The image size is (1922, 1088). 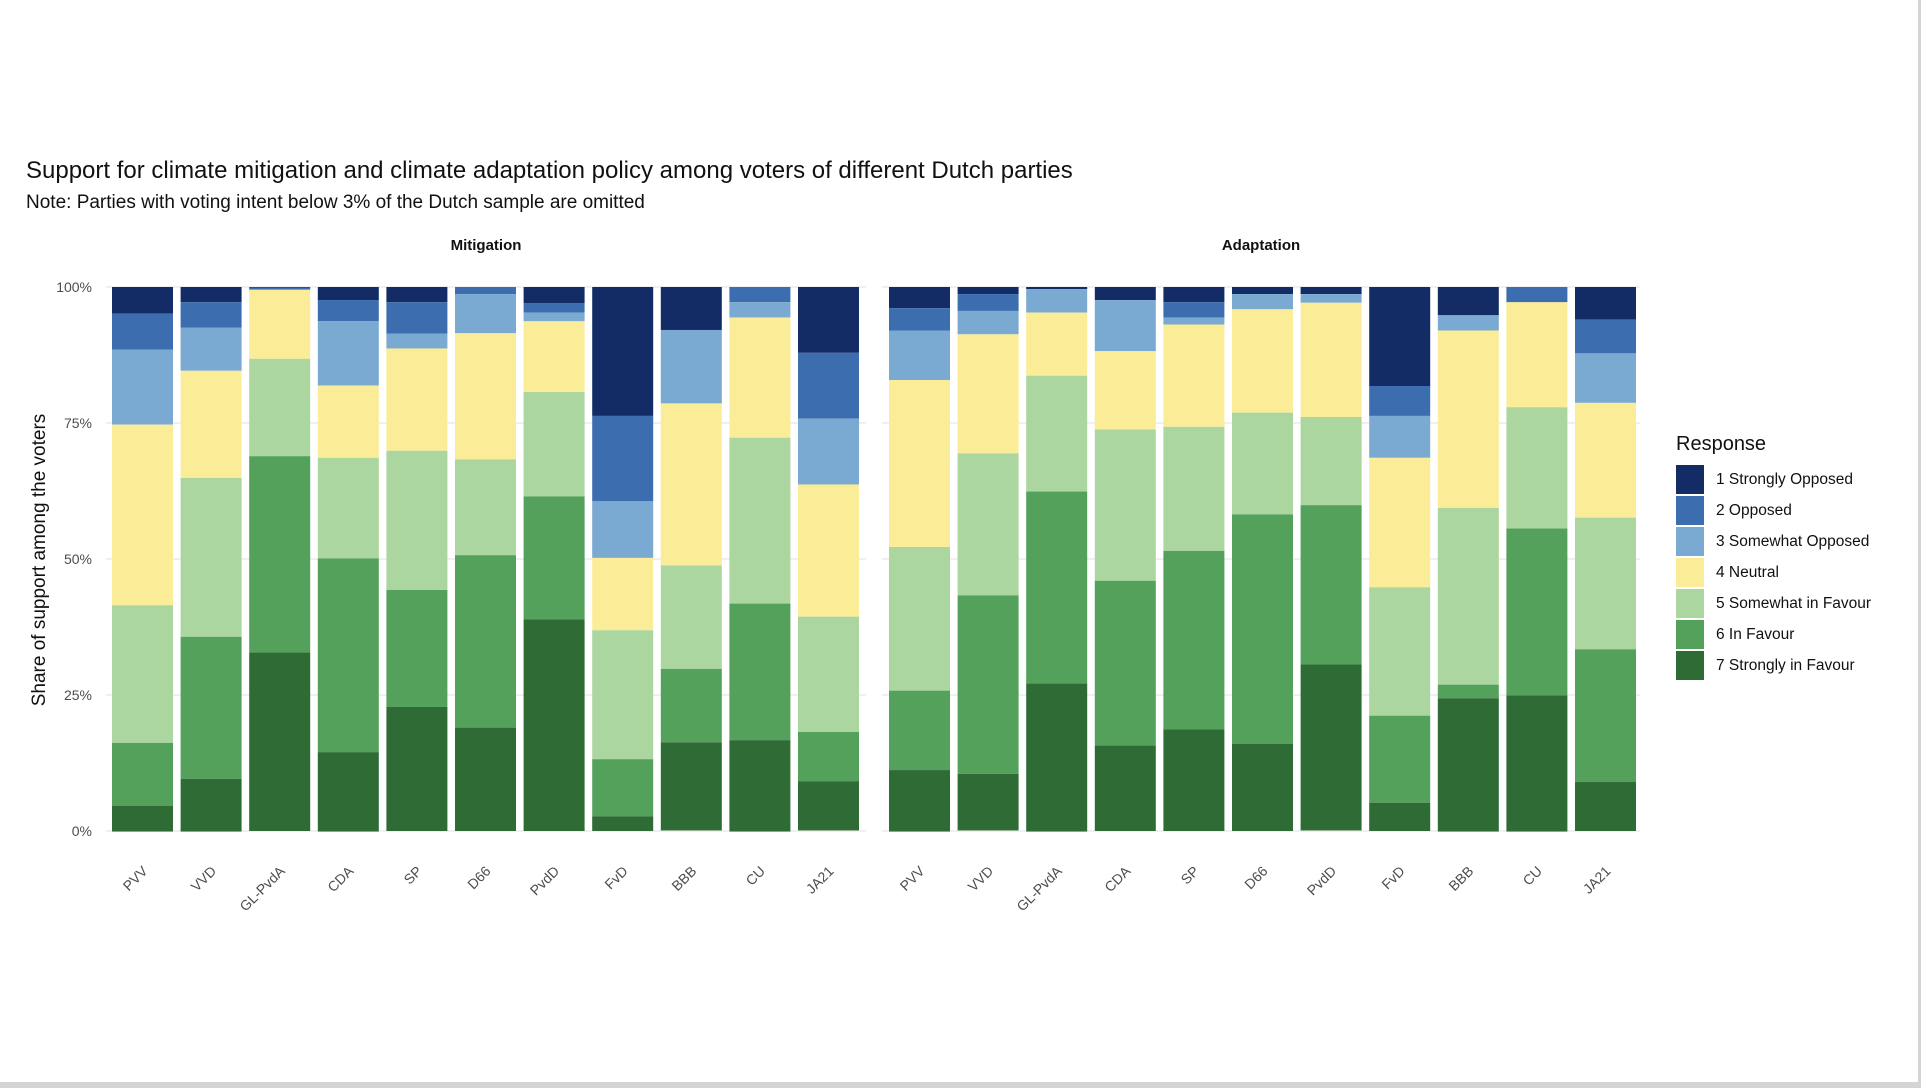 What do you see at coordinates (1532, 876) in the screenshot?
I see `x-tick-label-adaptation: CU` at bounding box center [1532, 876].